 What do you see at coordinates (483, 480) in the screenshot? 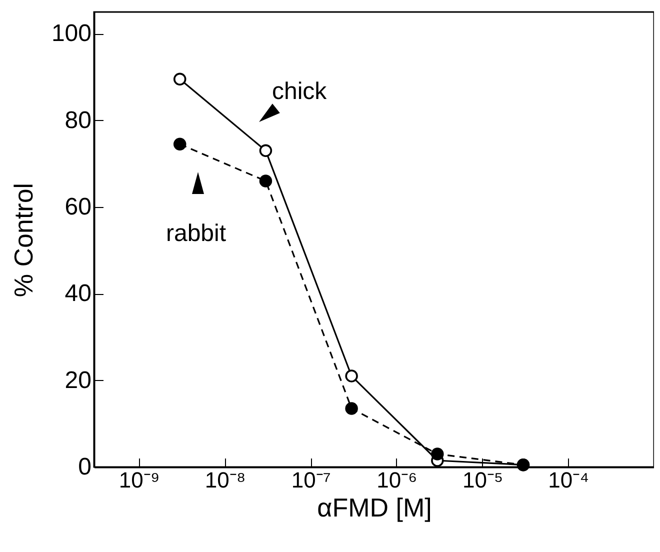
I see `x-tick-label: 10⁻⁵` at bounding box center [483, 480].